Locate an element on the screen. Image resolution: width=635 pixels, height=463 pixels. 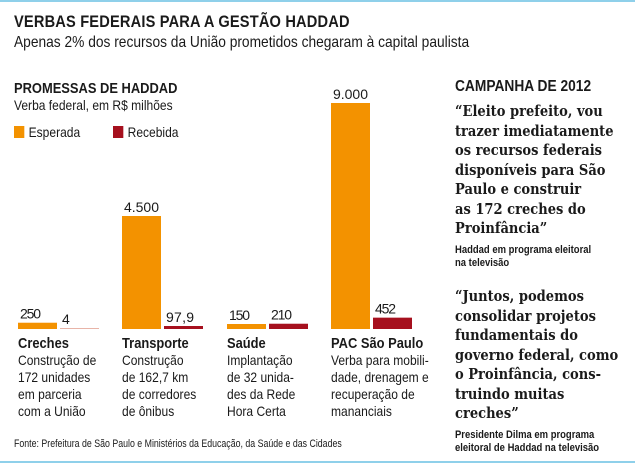
legend-swatch-recebida is located at coordinates (118, 132).